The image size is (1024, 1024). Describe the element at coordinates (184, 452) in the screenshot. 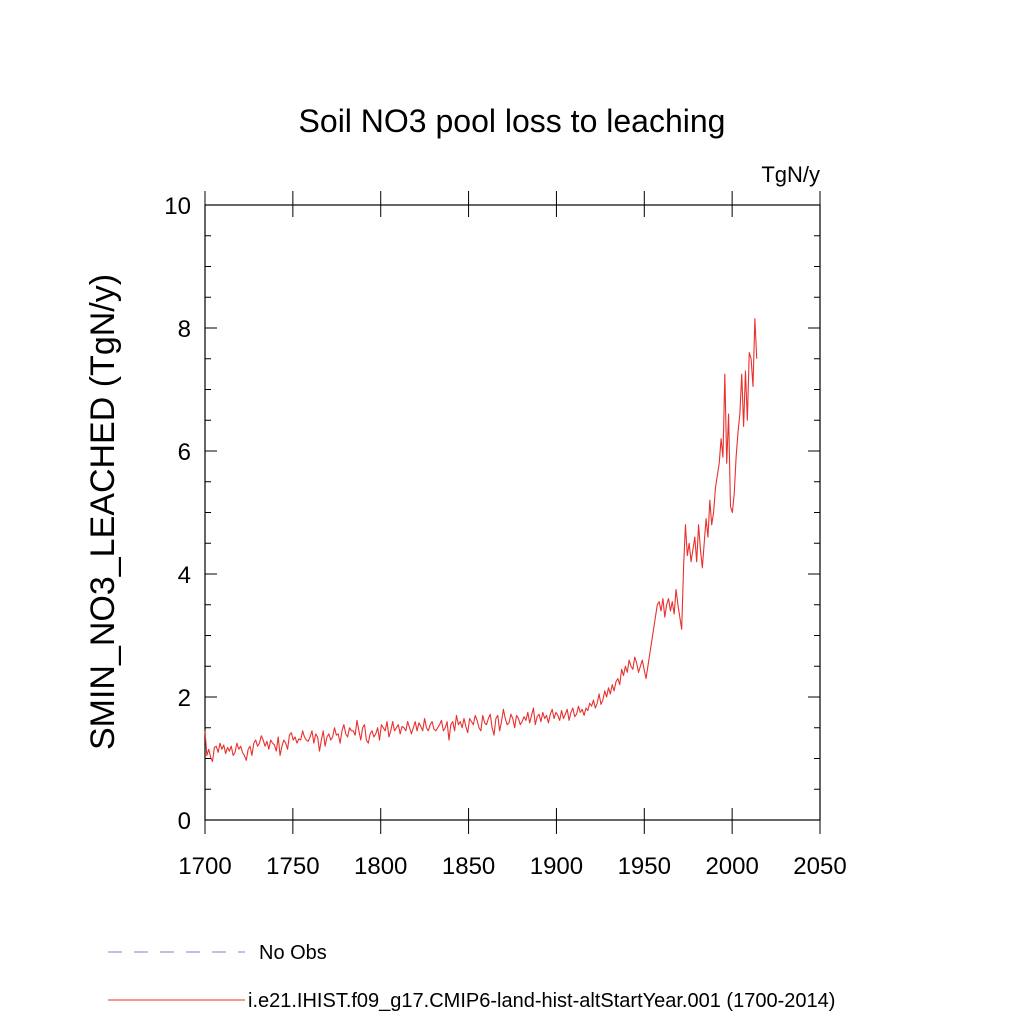

I see `y-tick-label: 6` at that location.